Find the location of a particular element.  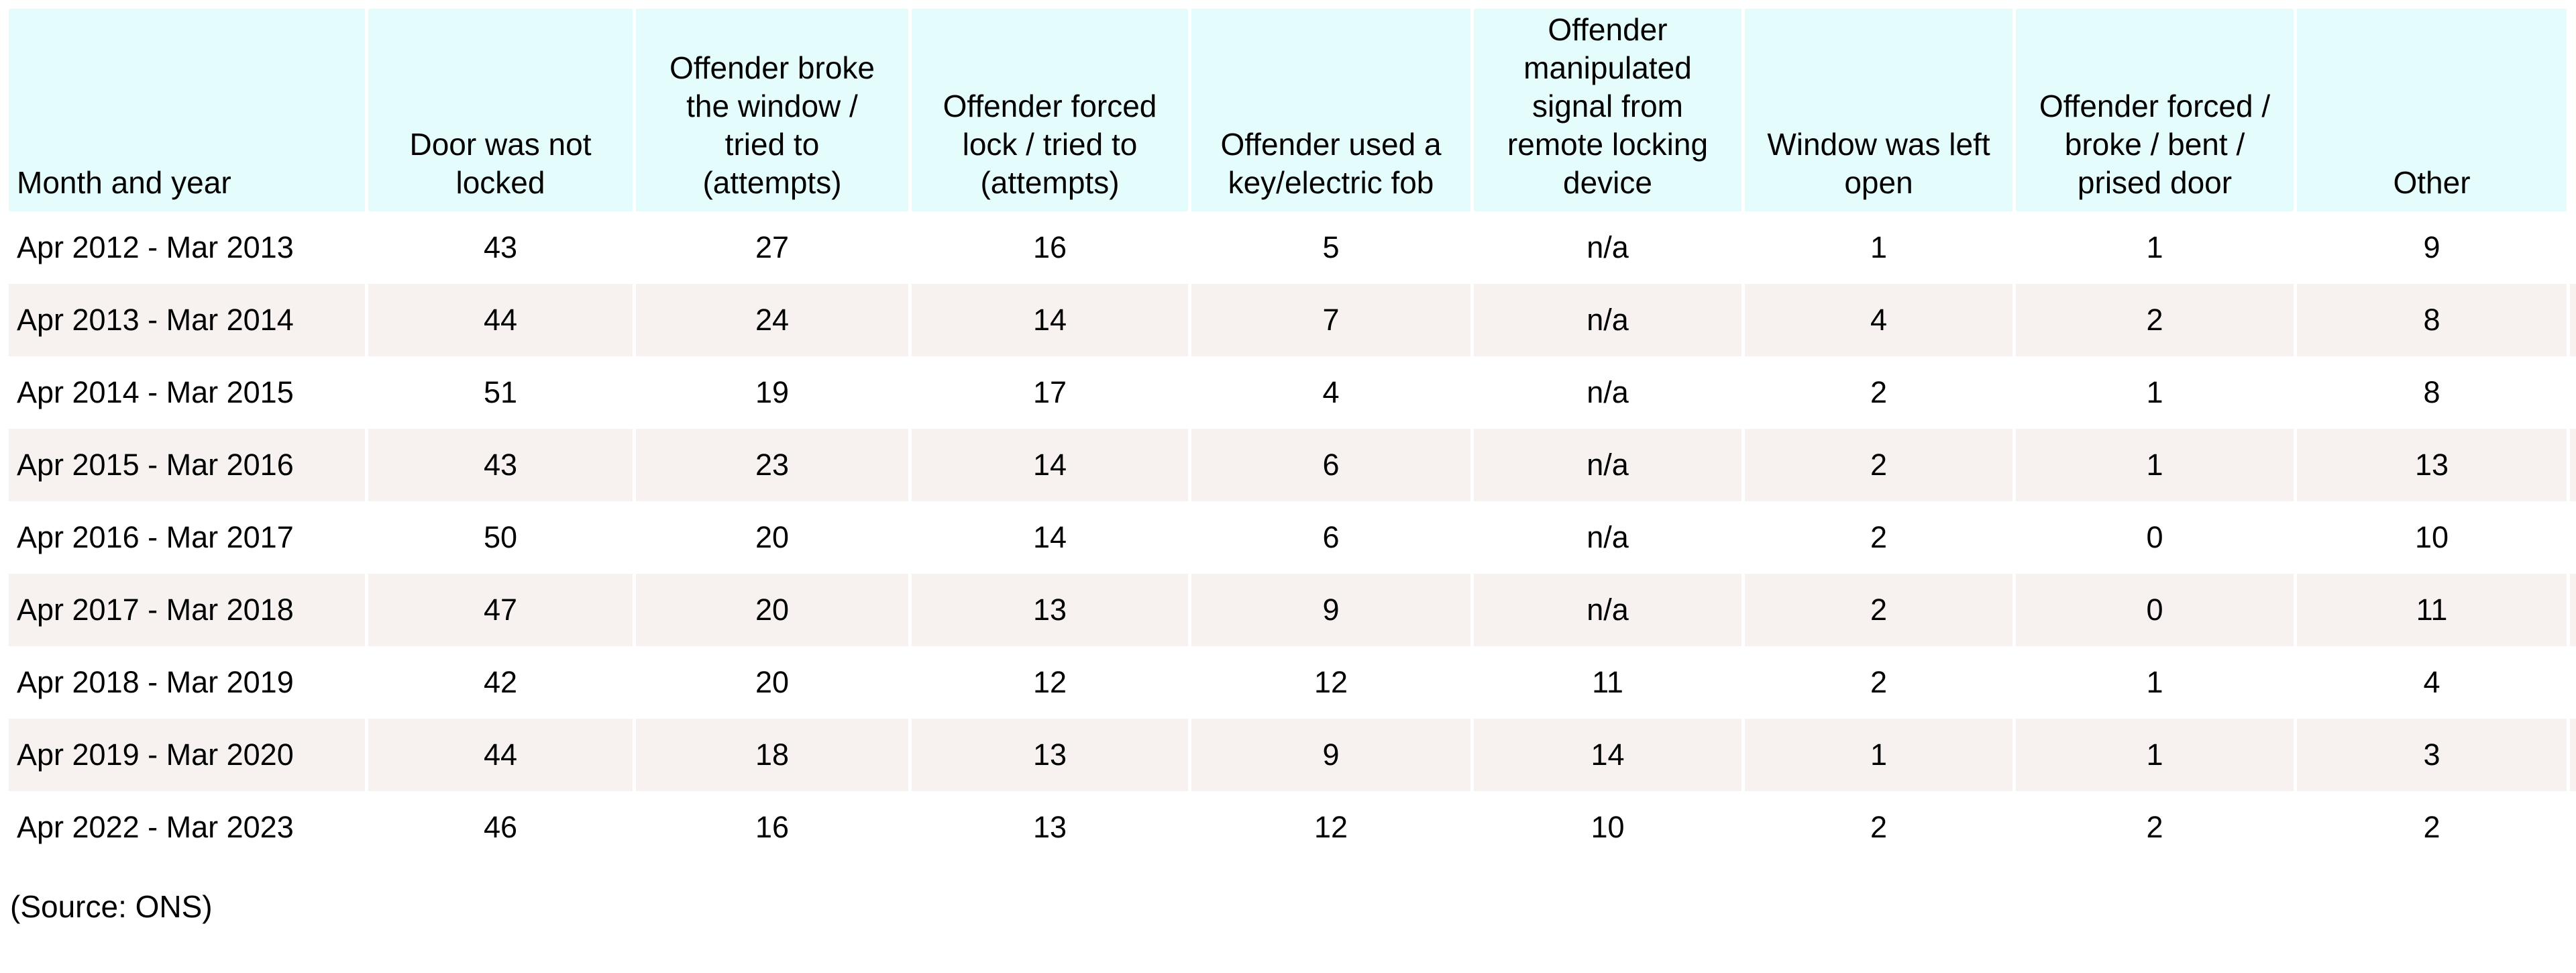

source-note: (Source: ONS) is located at coordinates (111, 906).